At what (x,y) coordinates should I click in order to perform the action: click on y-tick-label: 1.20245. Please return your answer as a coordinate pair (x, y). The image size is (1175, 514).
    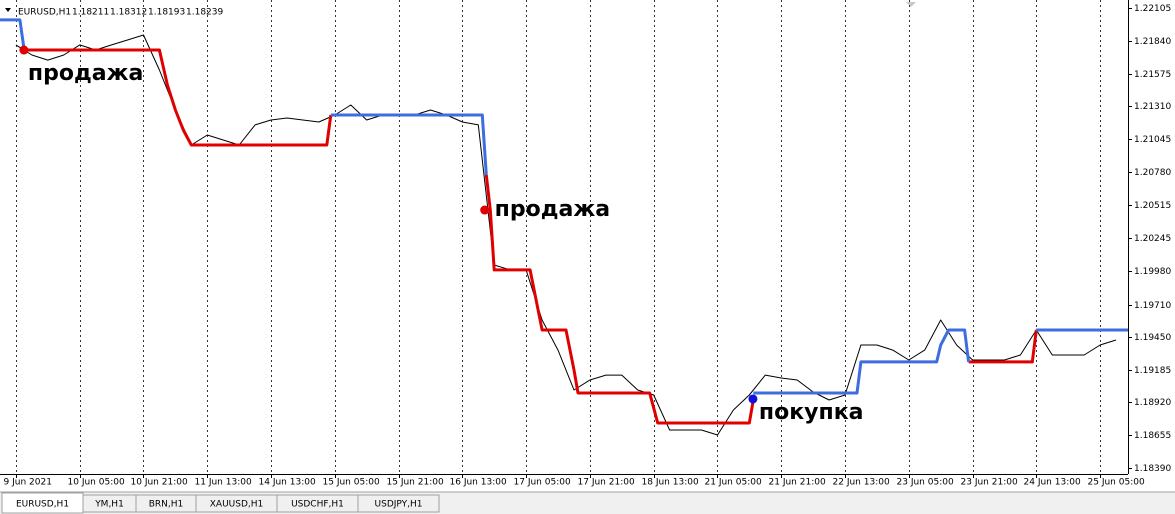
    Looking at the image, I should click on (1152, 239).